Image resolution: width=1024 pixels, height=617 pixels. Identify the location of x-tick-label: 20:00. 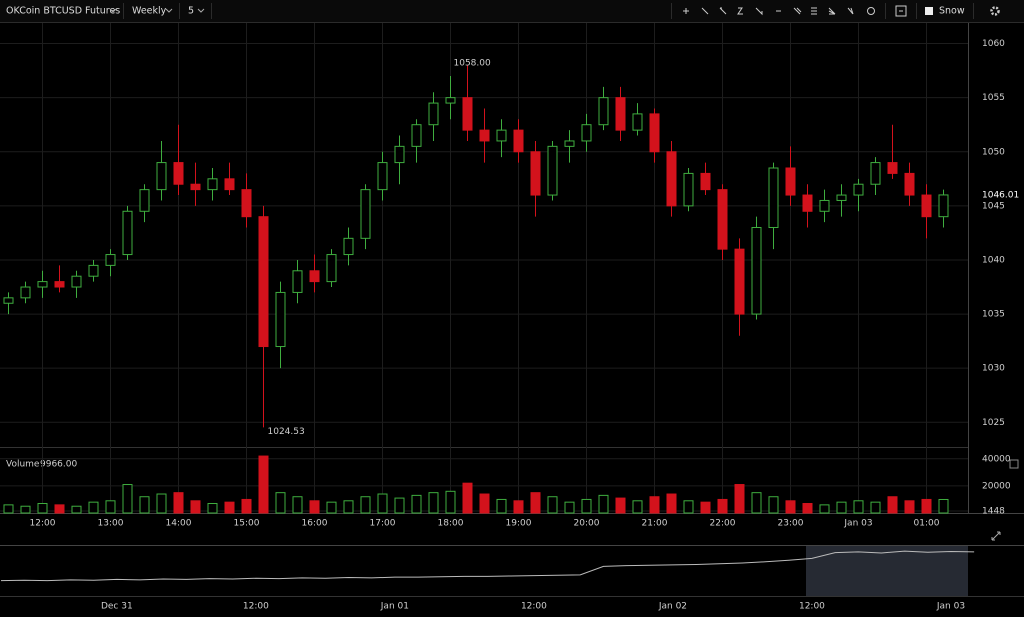
(587, 524).